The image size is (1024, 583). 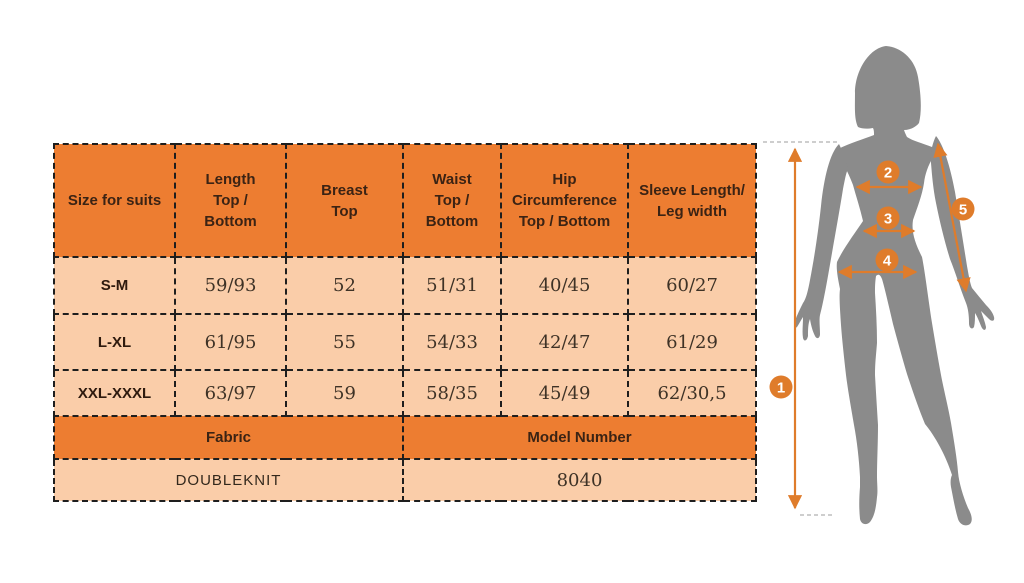 I want to click on marker-2: 2, so click(x=888, y=172).